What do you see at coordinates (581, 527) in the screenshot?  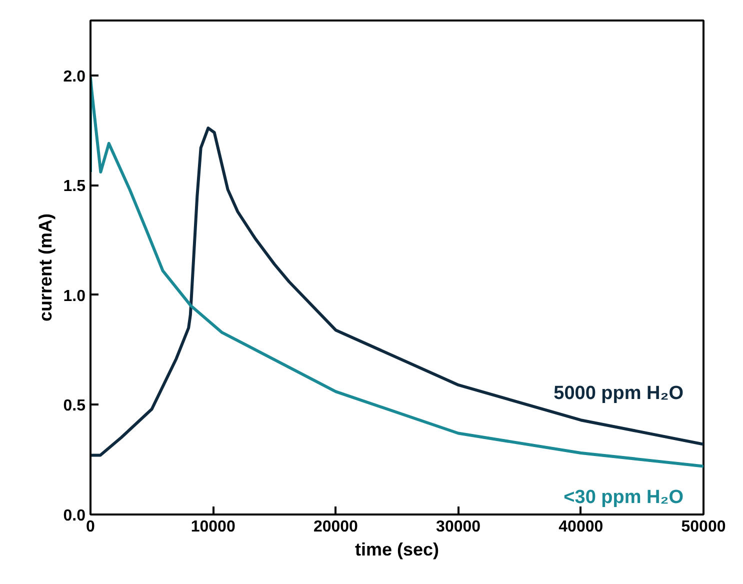 I see `x-tick-label: 40000` at bounding box center [581, 527].